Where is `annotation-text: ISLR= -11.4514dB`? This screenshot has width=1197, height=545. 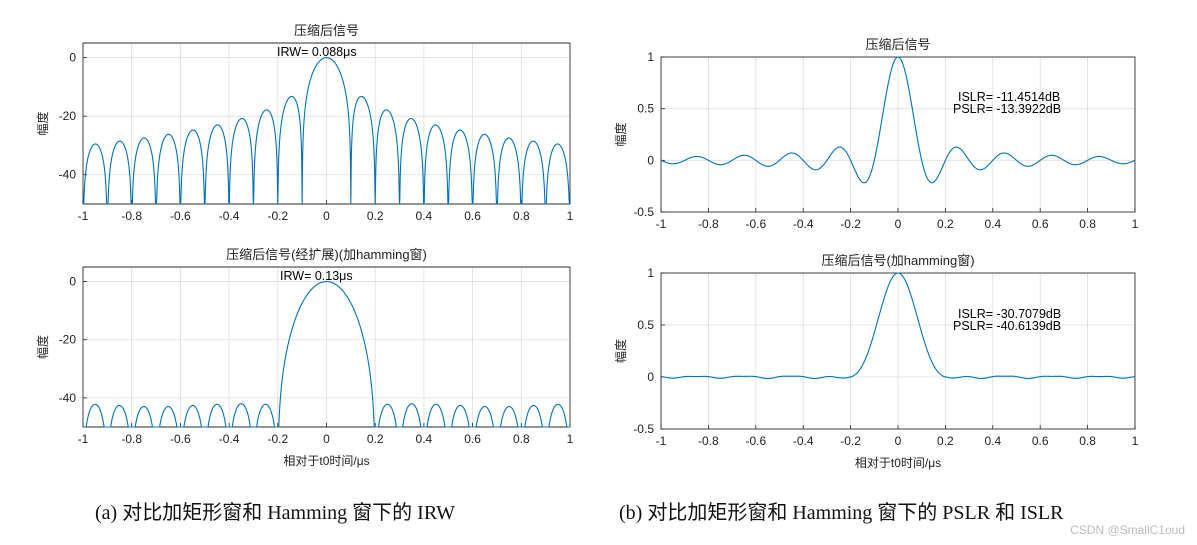 annotation-text: ISLR= -11.4514dB is located at coordinates (1009, 97).